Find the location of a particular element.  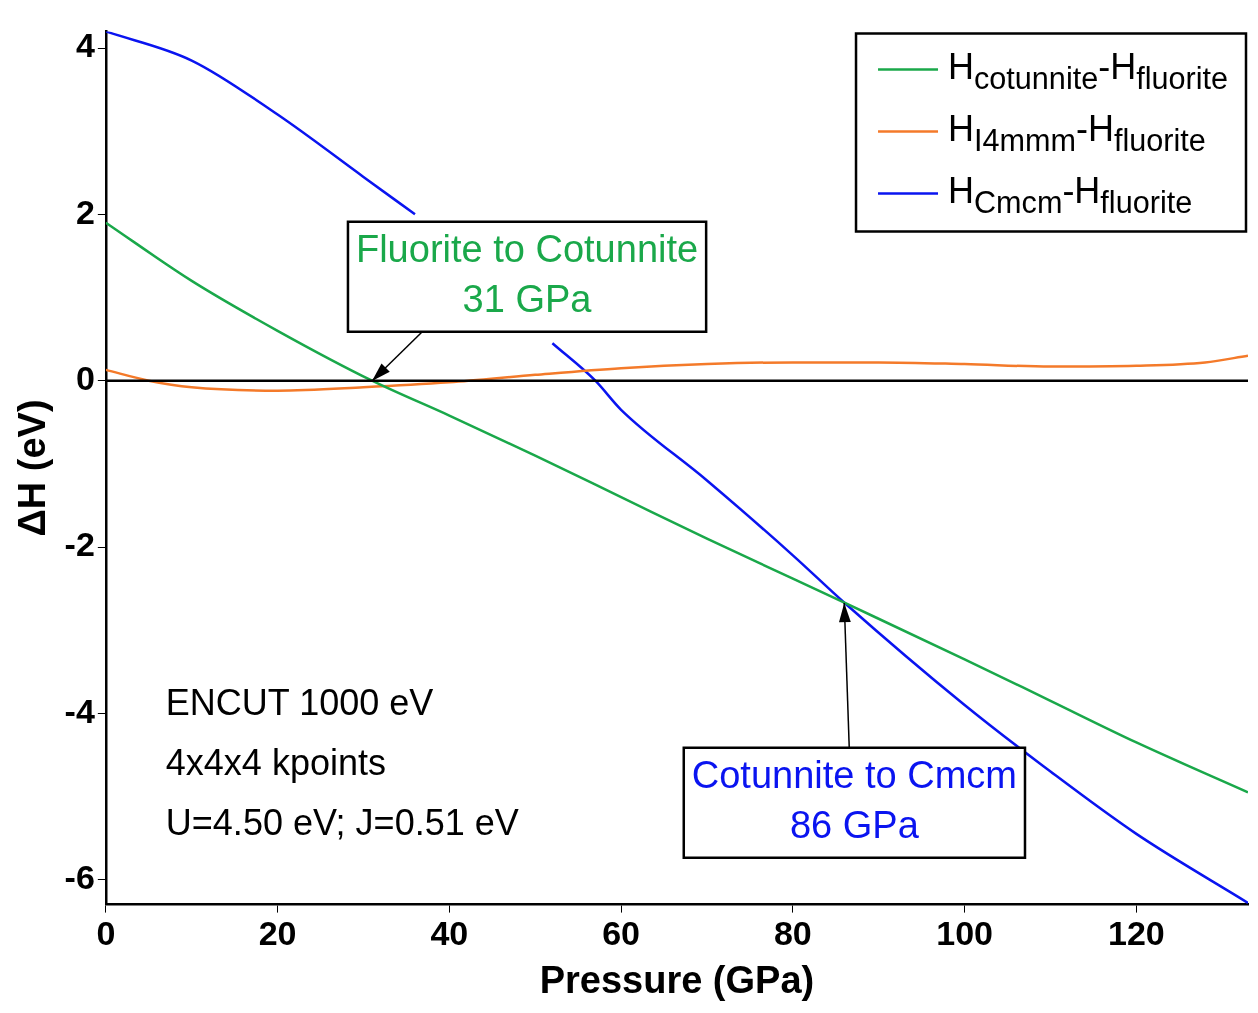

x-tick-label: 40 is located at coordinates (449, 933).